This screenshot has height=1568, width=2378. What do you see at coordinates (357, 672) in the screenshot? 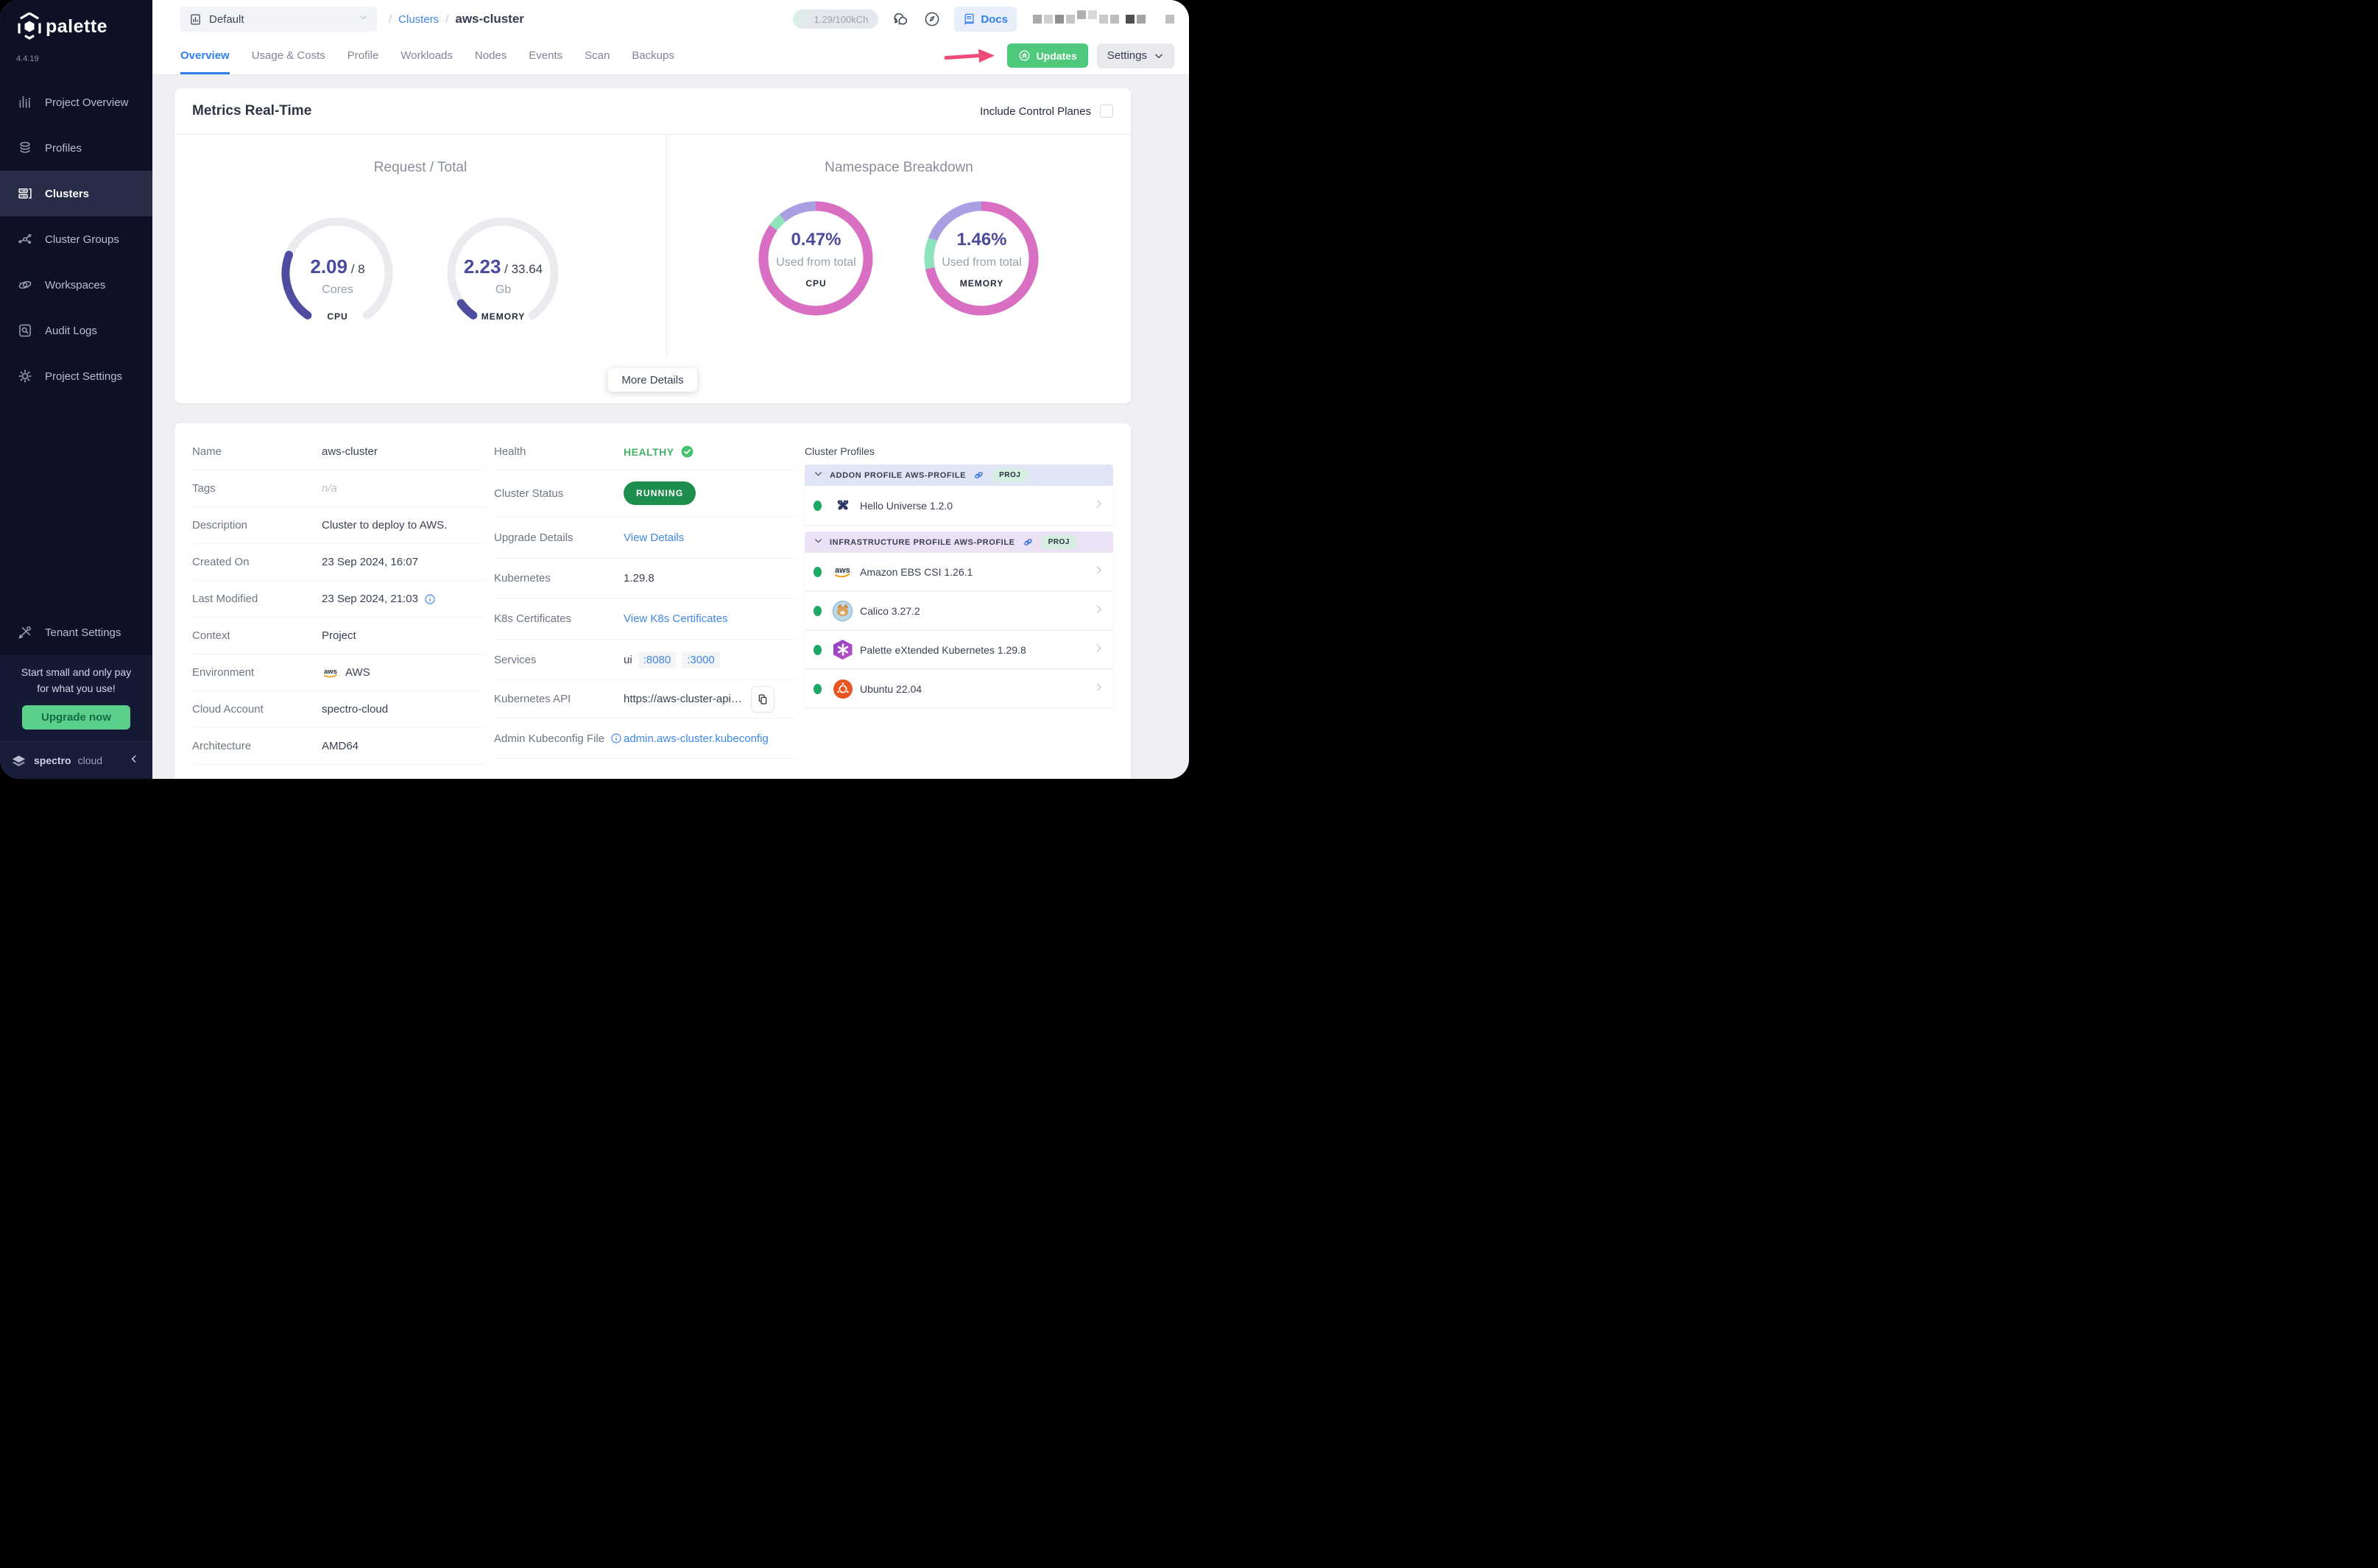
I see `environment-value: AWS` at bounding box center [357, 672].